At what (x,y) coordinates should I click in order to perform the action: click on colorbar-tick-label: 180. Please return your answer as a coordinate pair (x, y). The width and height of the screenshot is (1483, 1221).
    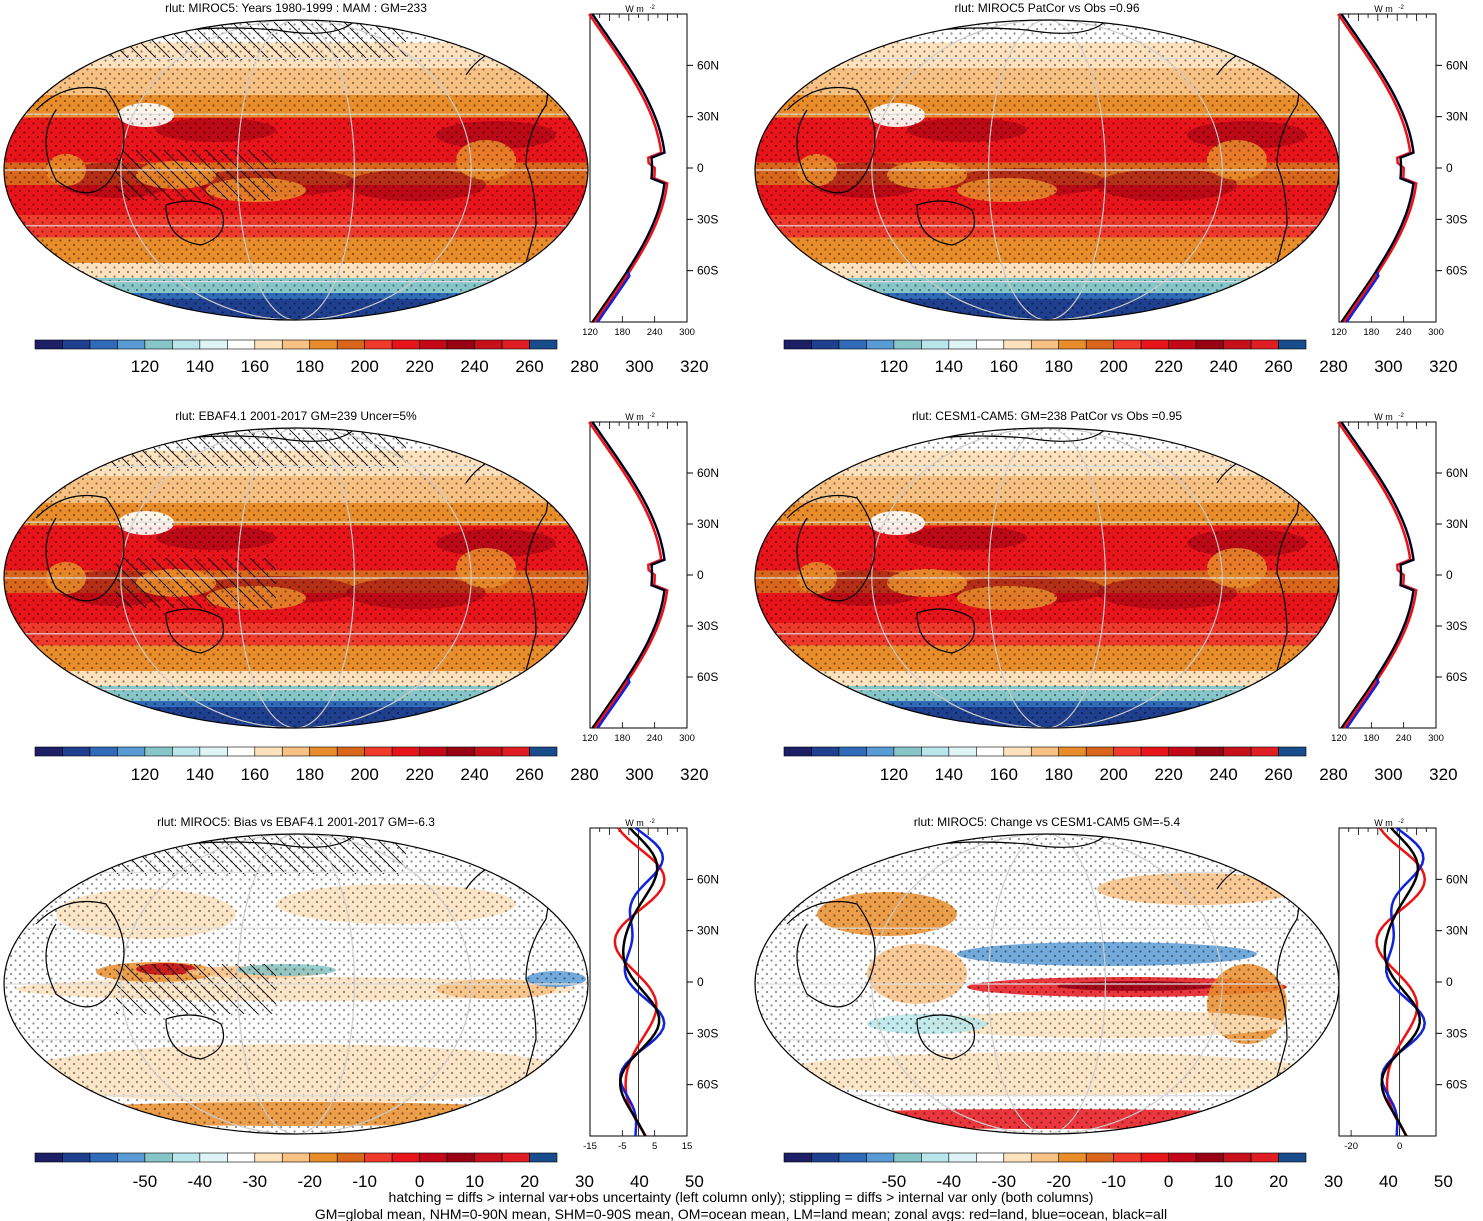
    Looking at the image, I should click on (1059, 774).